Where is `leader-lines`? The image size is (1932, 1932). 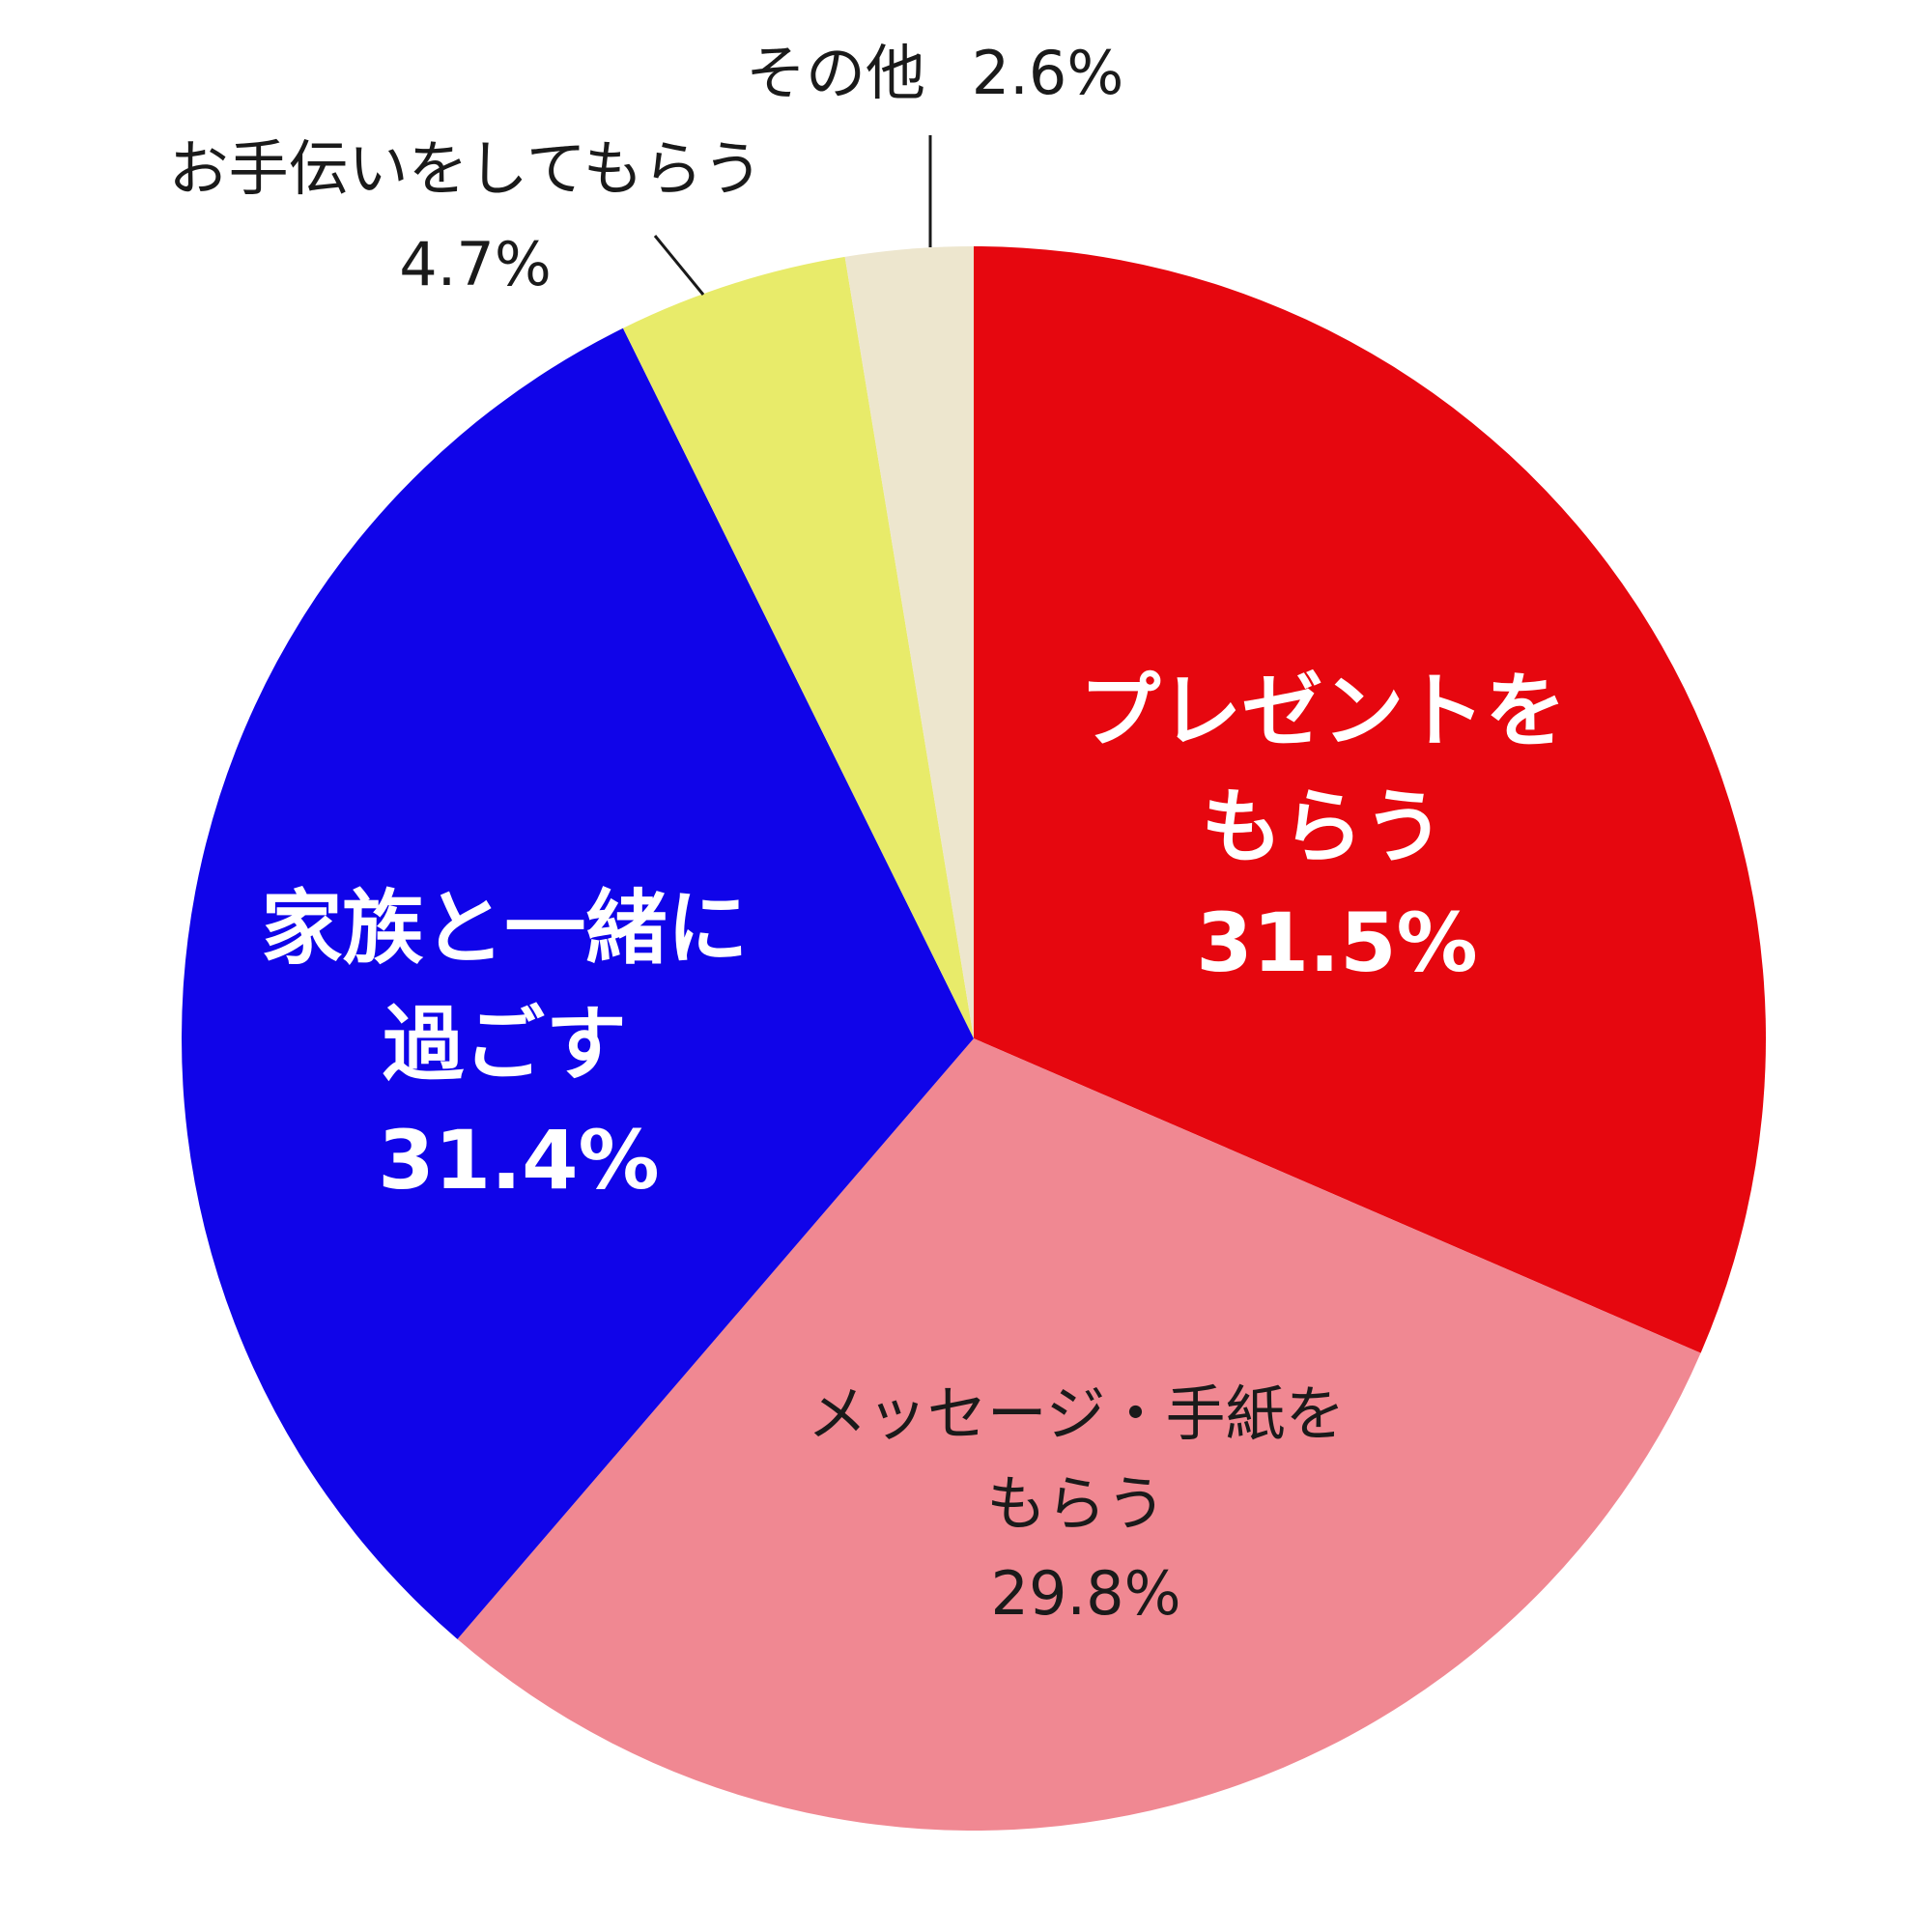
leader-lines is located at coordinates (792, 215).